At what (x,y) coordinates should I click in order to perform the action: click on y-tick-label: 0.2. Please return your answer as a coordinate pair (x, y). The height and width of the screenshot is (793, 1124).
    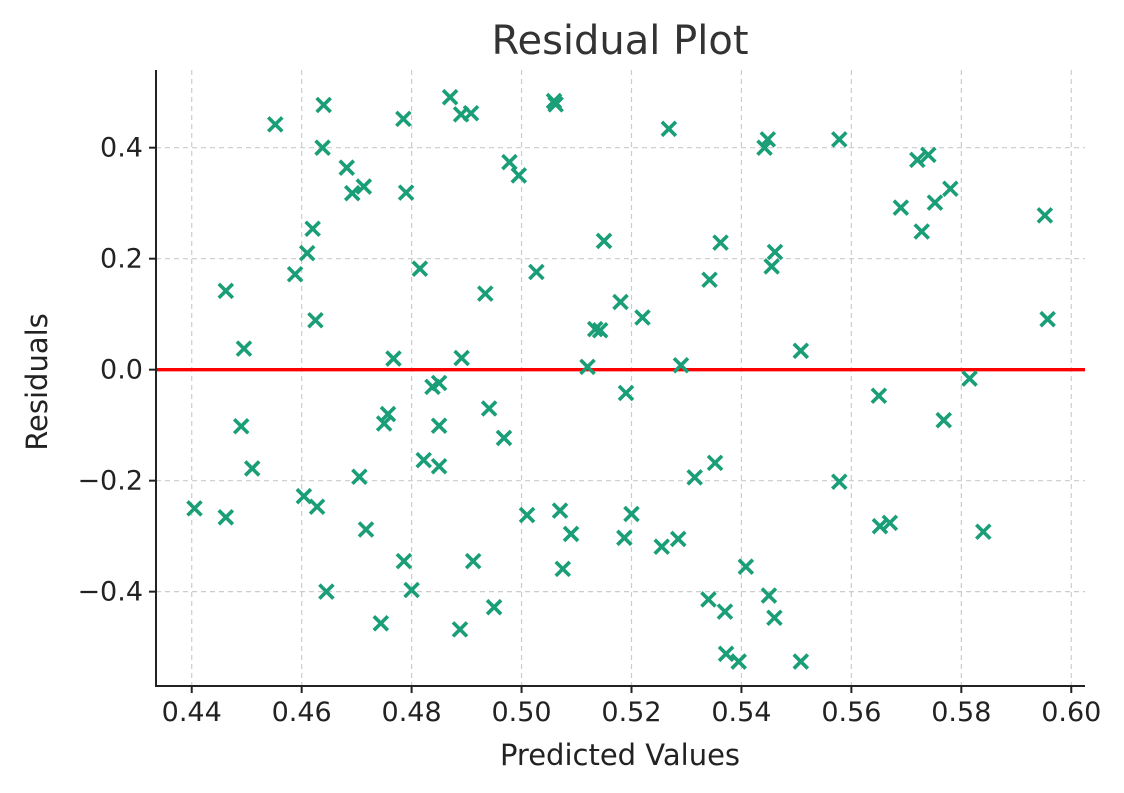
    Looking at the image, I should click on (121, 259).